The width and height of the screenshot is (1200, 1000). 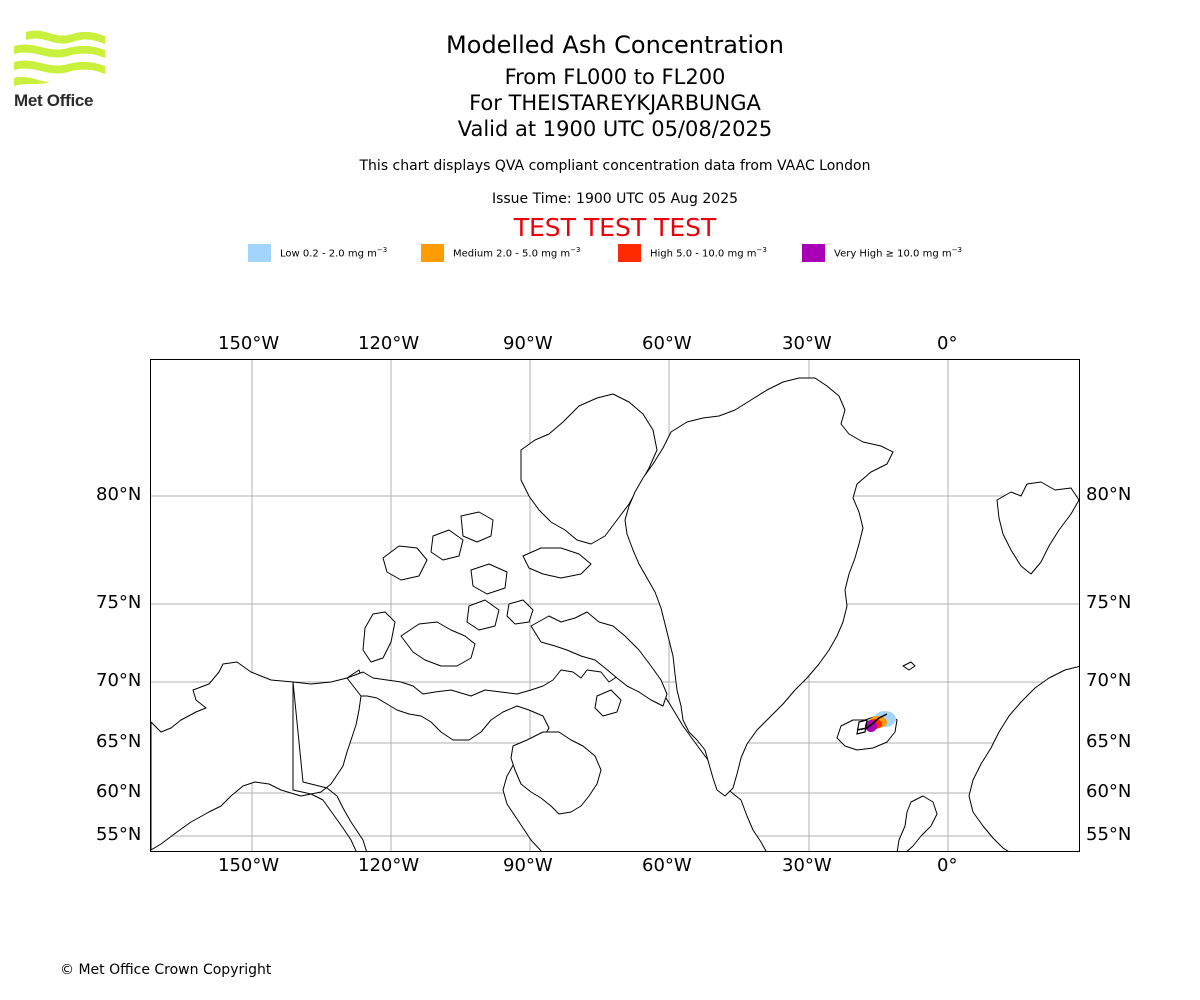 I want to click on lon-label-bottom-30w: 30°W, so click(x=807, y=865).